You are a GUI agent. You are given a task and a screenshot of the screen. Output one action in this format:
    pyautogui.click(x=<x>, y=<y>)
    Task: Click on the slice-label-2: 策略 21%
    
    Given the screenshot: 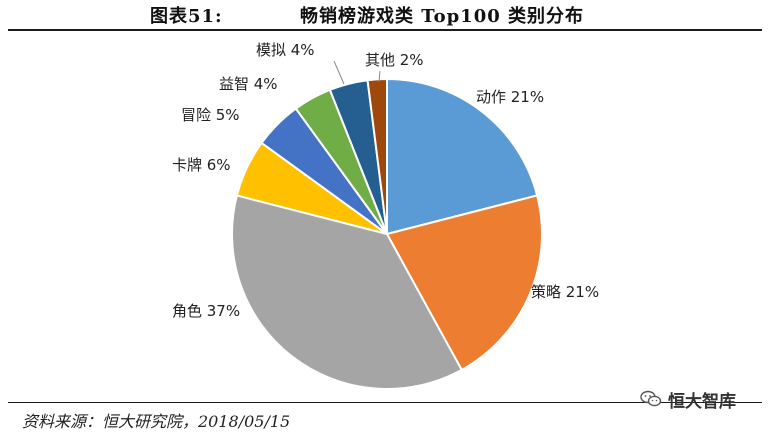 What is the action you would take?
    pyautogui.click(x=565, y=292)
    